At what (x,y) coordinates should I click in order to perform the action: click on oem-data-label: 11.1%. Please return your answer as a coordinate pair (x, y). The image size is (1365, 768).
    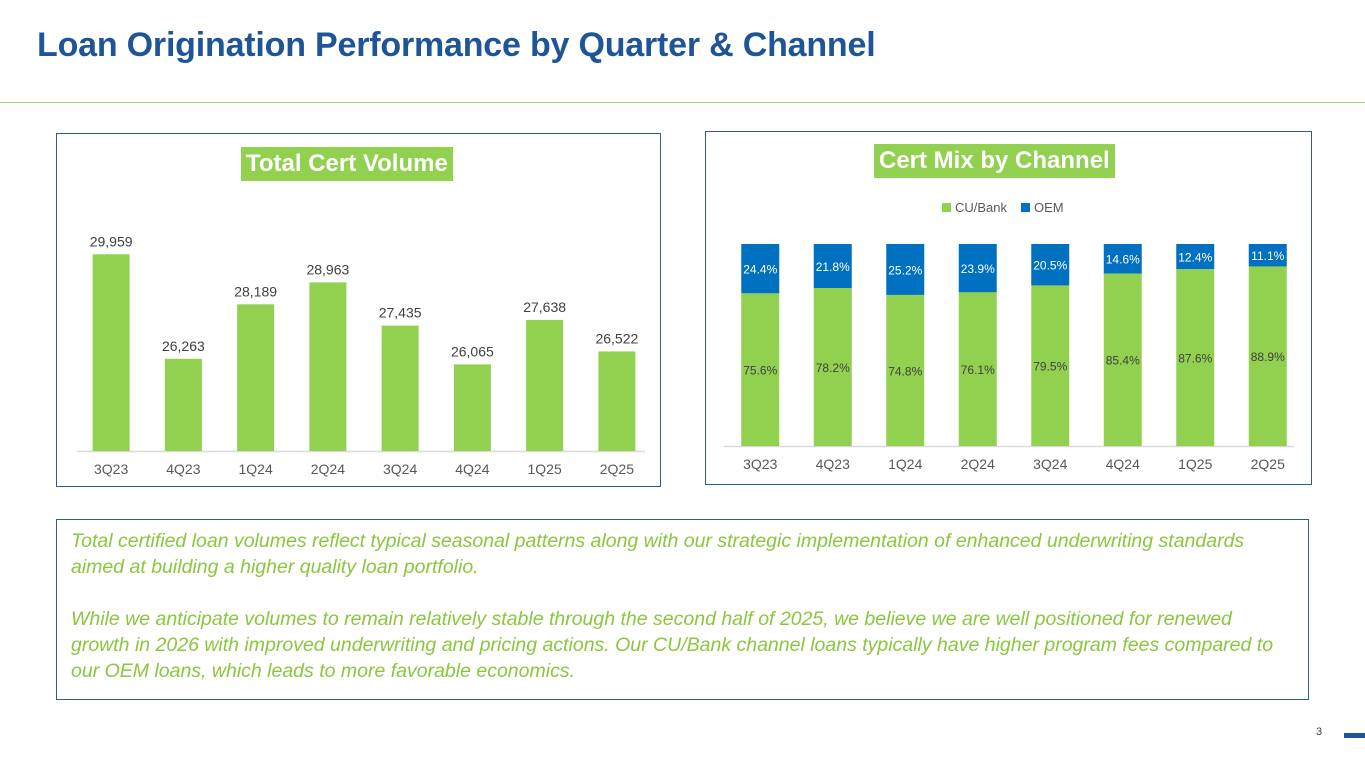
    Looking at the image, I should click on (1267, 256).